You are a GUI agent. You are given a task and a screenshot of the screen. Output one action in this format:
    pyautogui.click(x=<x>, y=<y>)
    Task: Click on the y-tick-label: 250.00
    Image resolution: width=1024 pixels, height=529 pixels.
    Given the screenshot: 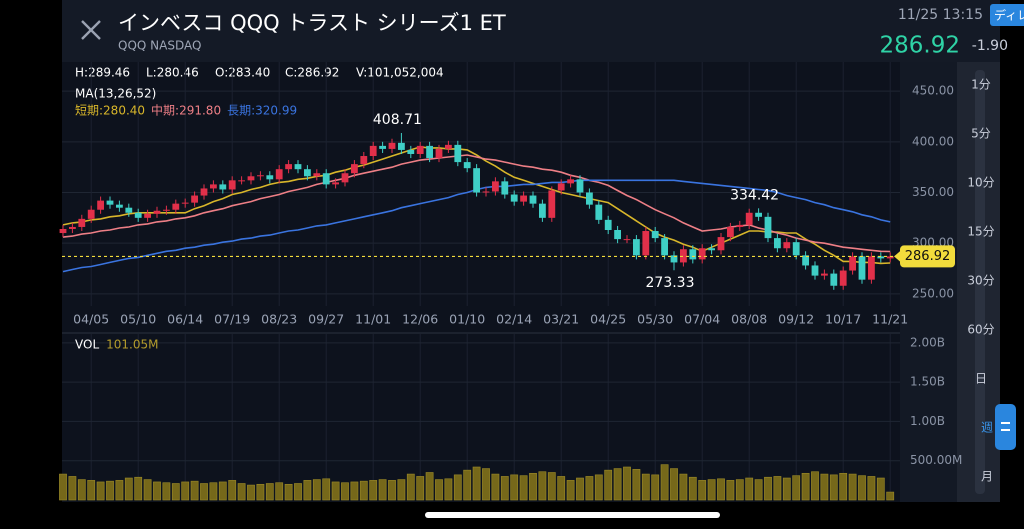 What is the action you would take?
    pyautogui.click(x=933, y=293)
    